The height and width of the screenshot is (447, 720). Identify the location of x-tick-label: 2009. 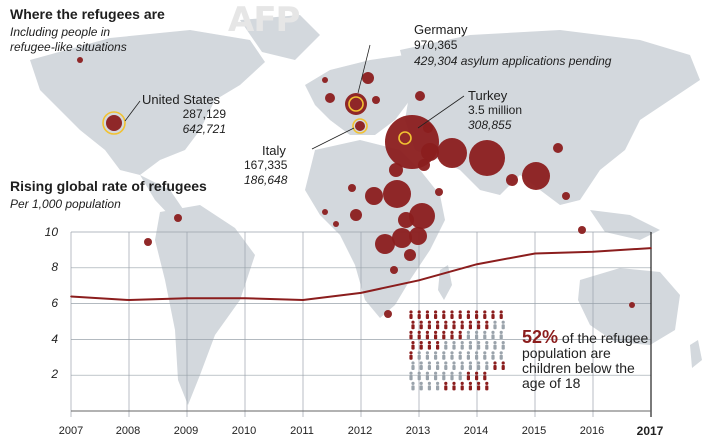
(186, 431).